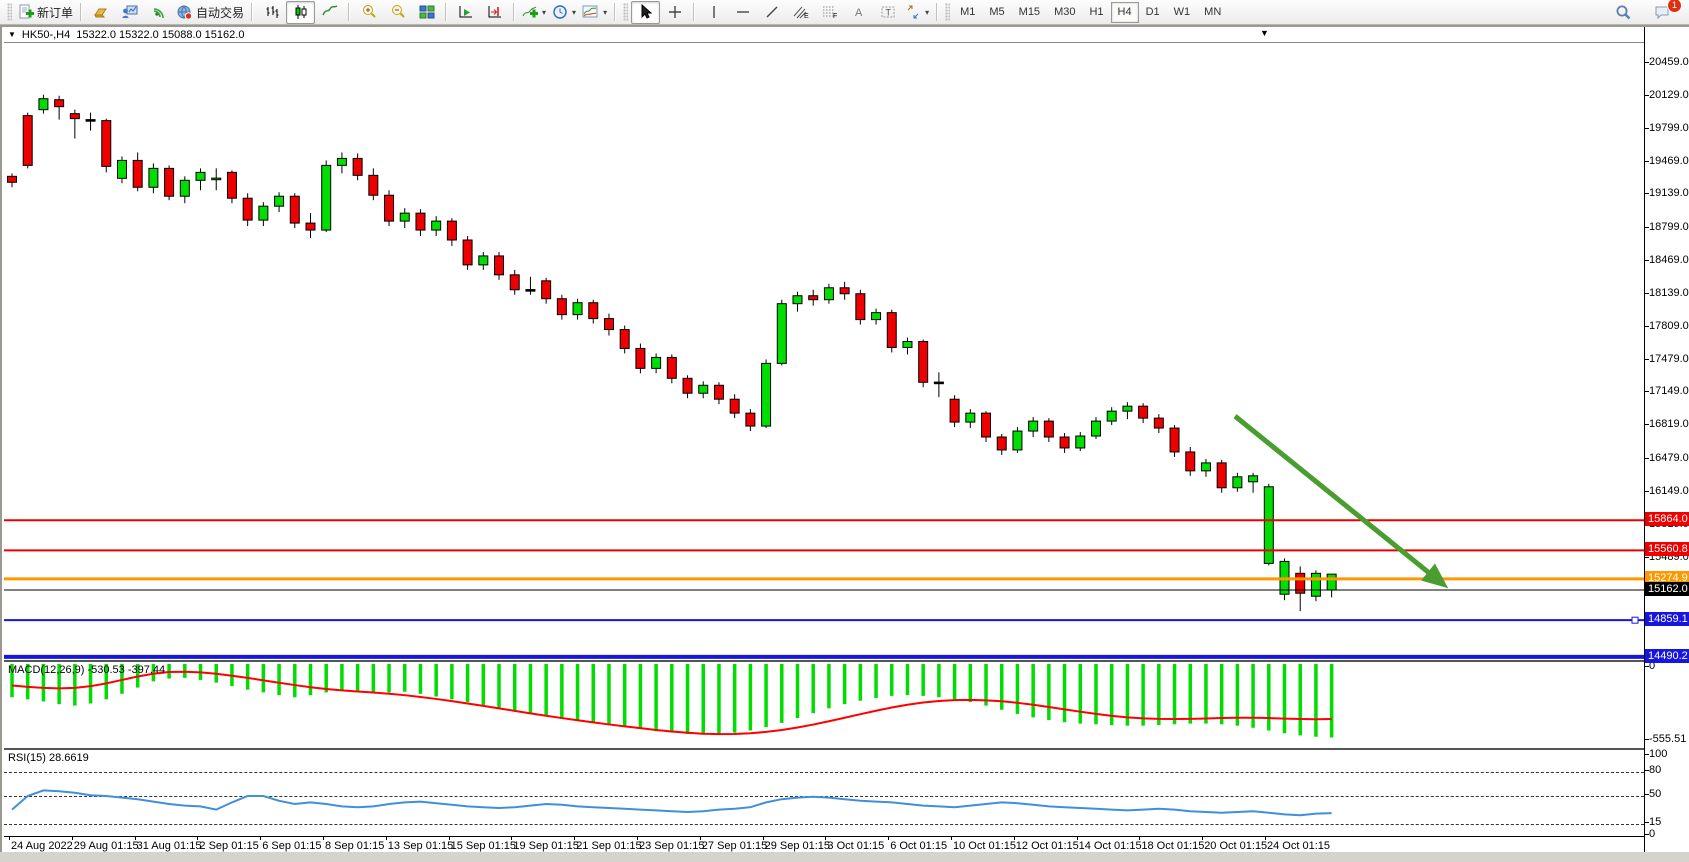 This screenshot has width=1689, height=862. What do you see at coordinates (301, 12) in the screenshot?
I see `candlestick-chart-button` at bounding box center [301, 12].